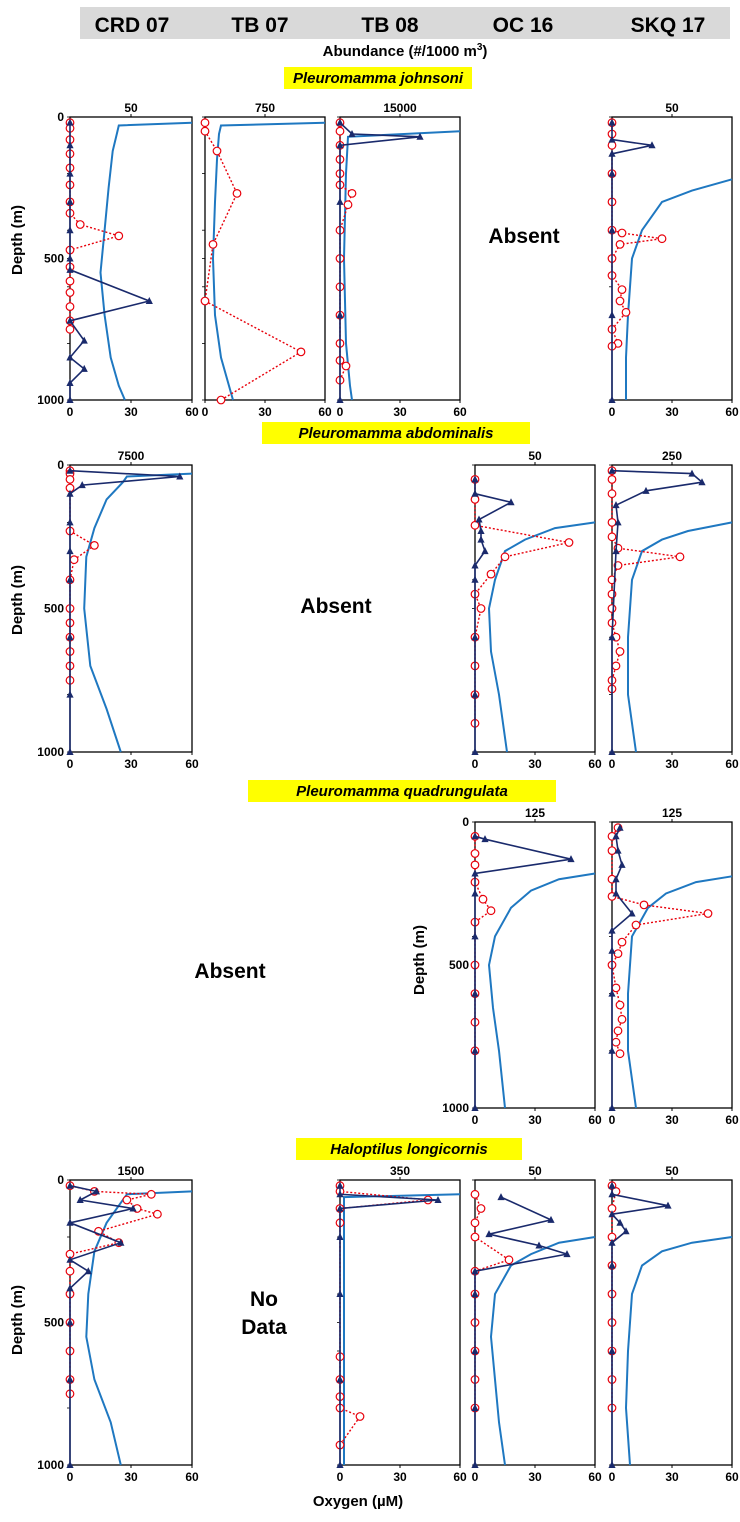 The image size is (740, 1522). I want to click on abundance-tick-label: 15000, so click(400, 108).